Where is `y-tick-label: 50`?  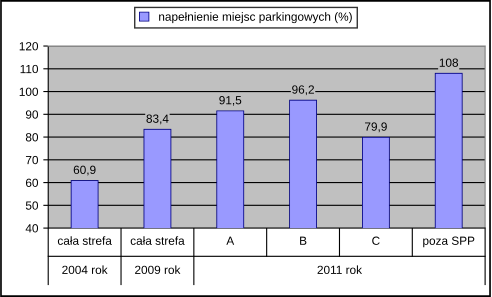
y-tick-label: 50 is located at coordinates (32, 205).